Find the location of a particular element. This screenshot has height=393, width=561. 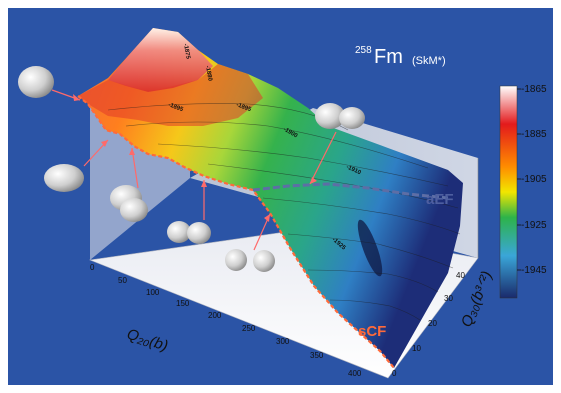

q20-tick: 200 is located at coordinates (215, 315).